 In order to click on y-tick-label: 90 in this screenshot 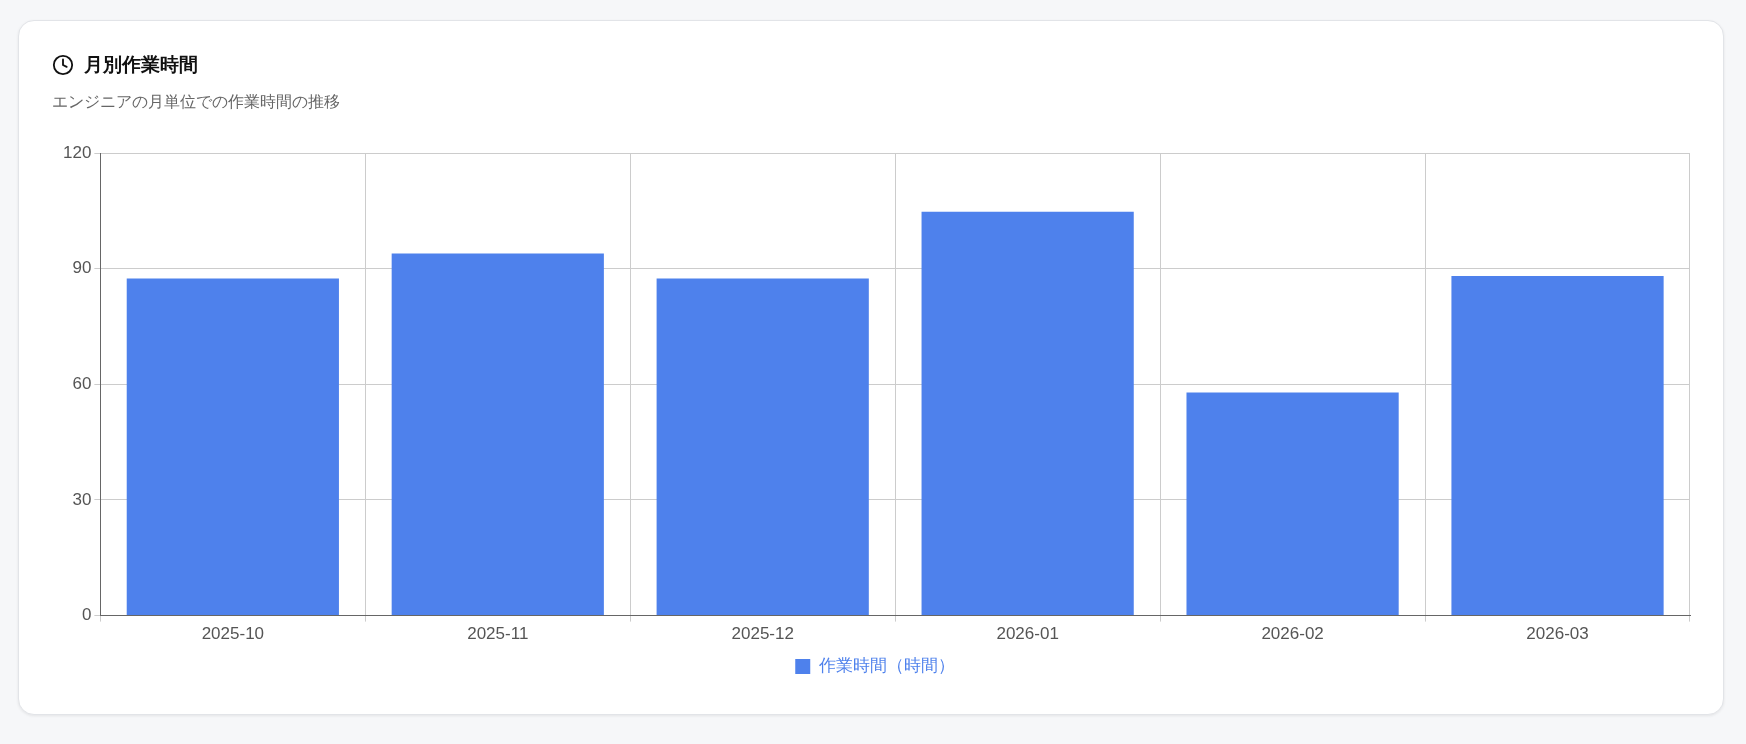, I will do `click(82, 268)`.